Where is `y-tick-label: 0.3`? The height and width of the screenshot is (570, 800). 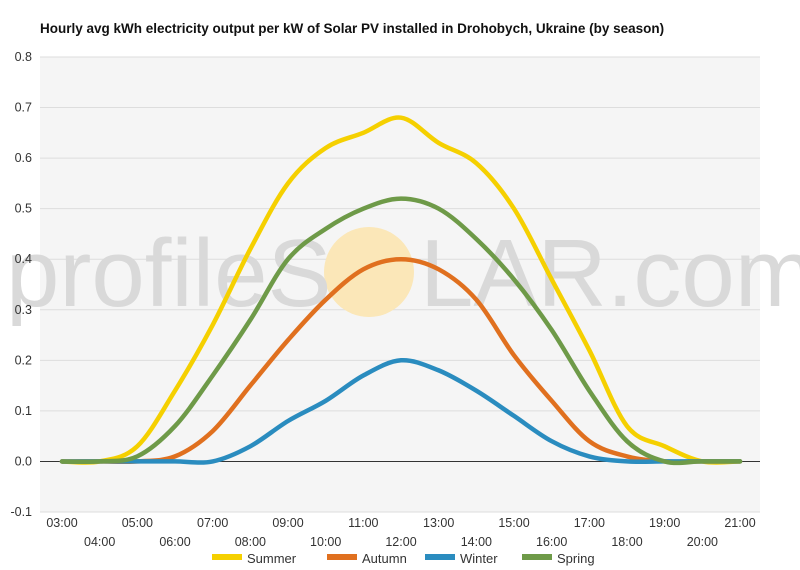
y-tick-label: 0.3 is located at coordinates (23, 310).